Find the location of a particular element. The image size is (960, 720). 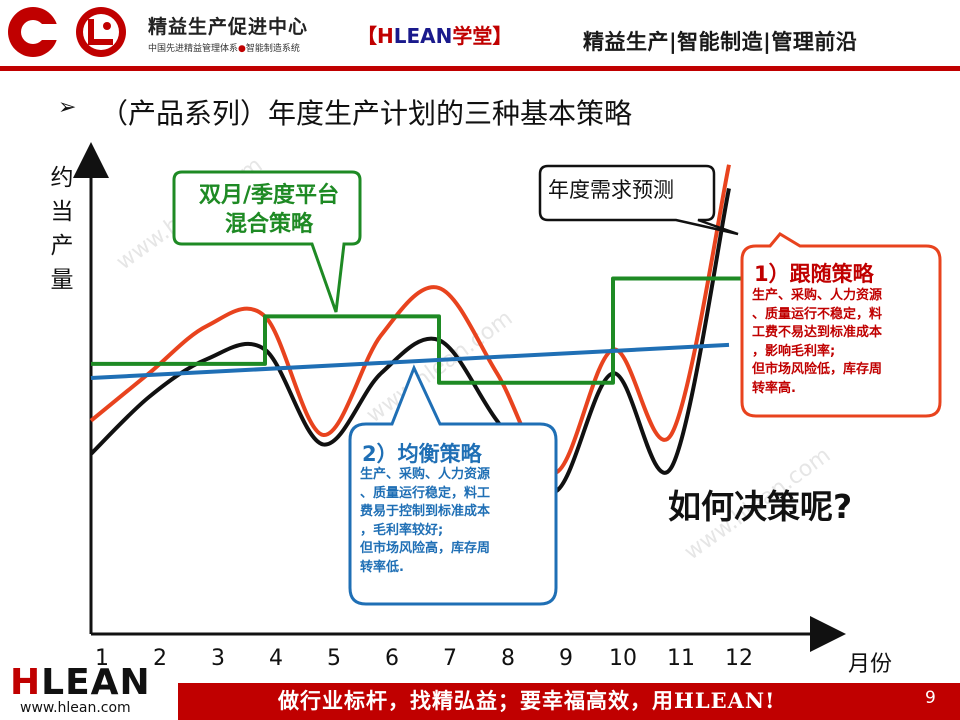

mixed-strategy-title: 双月/季度平台 混合策略 is located at coordinates (269, 210).